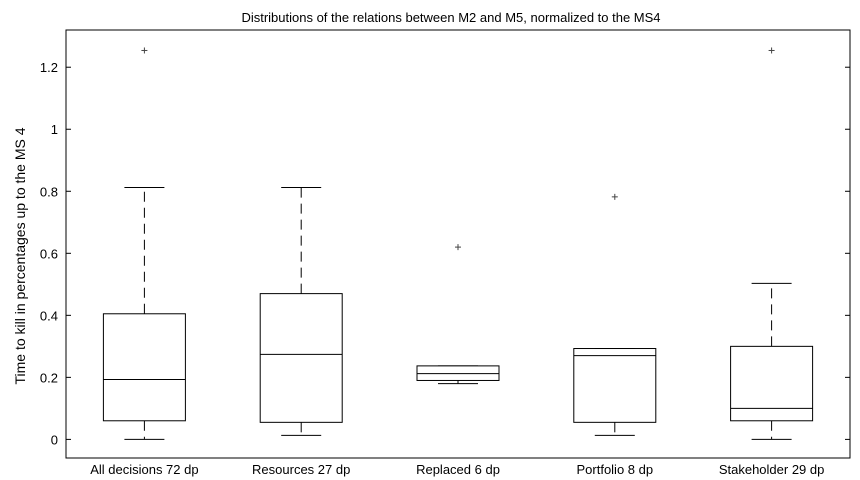 The height and width of the screenshot is (480, 860). I want to click on x-tick-label: Portfolio 8 dp, so click(614, 469).